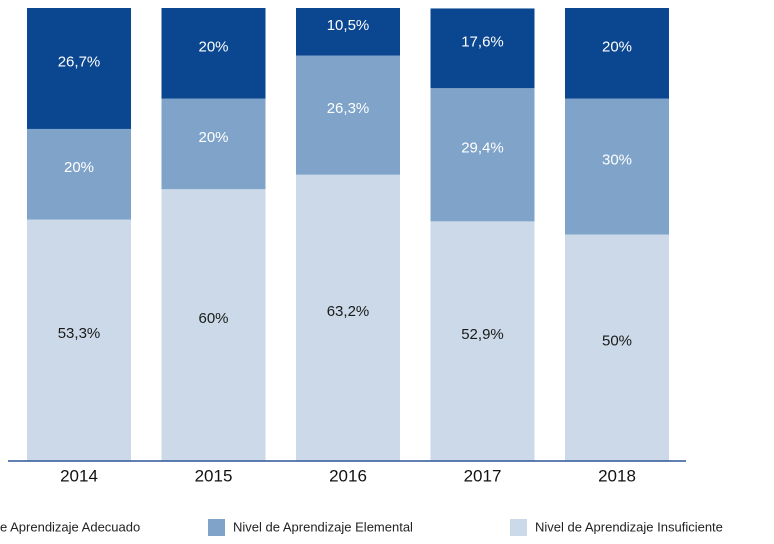  I want to click on data-label: 52,9%, so click(482, 334).